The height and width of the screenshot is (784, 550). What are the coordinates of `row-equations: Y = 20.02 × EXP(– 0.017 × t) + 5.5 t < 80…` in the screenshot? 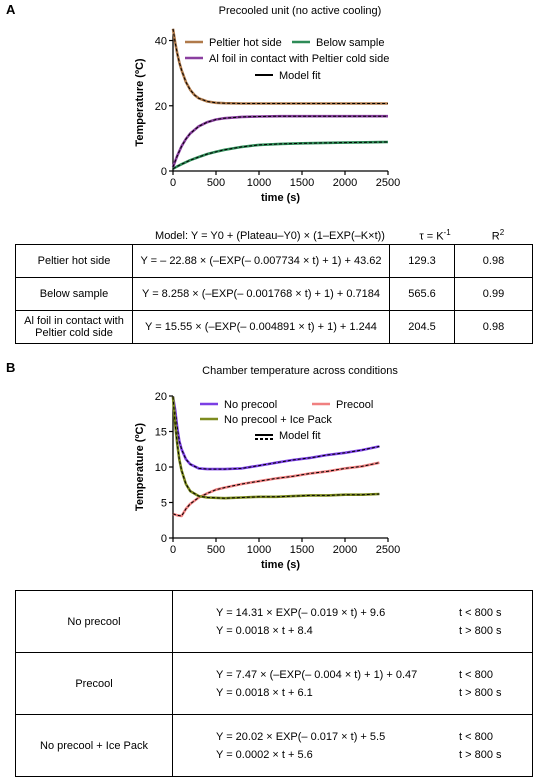 It's located at (352, 745).